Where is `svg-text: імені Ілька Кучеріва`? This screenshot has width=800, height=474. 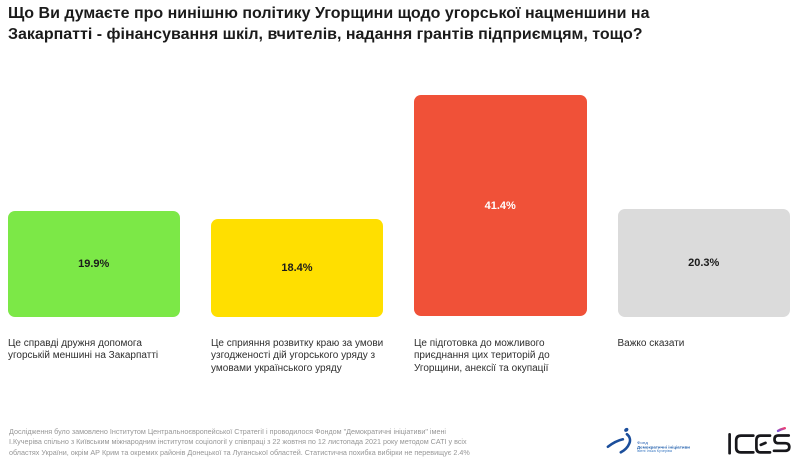 svg-text: імені Ілька Кучеріва is located at coordinates (654, 451).